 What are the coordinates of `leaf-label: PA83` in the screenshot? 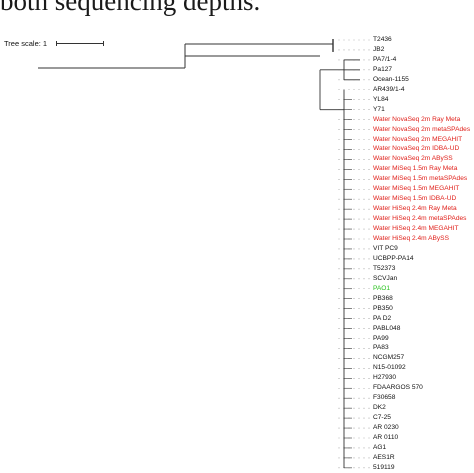 It's located at (381, 348).